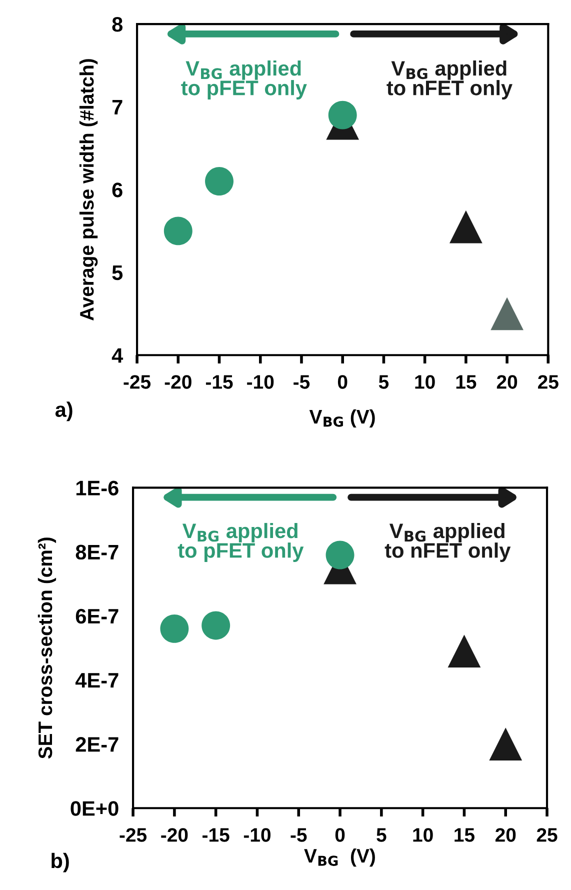 Image resolution: width=571 pixels, height=890 pixels. Describe the element at coordinates (97, 744) in the screenshot. I see `y-tick-label: 2E-7` at that location.